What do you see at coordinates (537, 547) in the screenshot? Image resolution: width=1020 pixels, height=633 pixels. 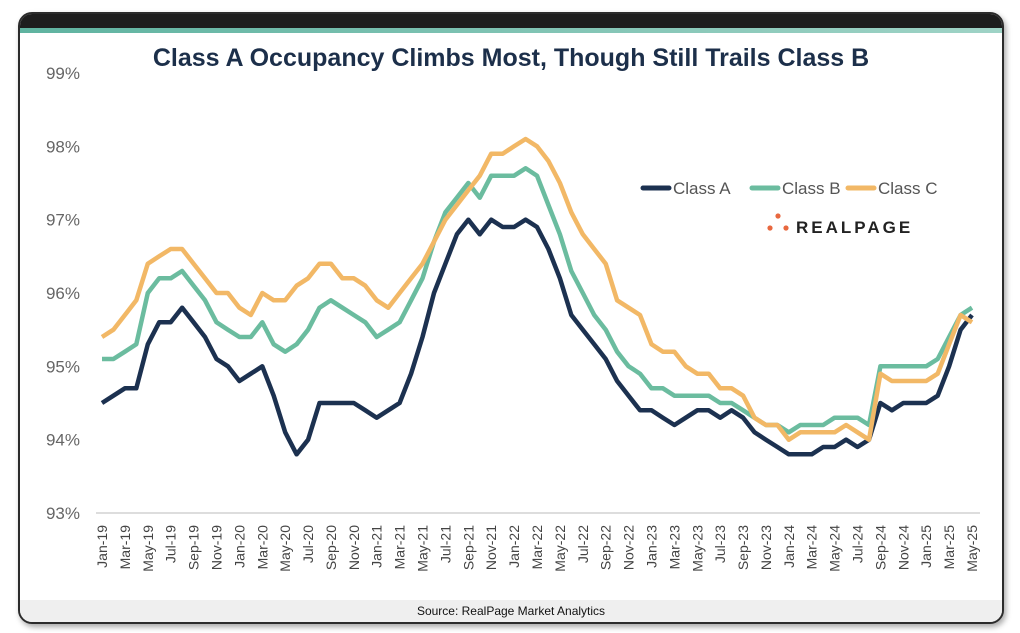 I see `x-tick-label: Mar-22` at bounding box center [537, 547].